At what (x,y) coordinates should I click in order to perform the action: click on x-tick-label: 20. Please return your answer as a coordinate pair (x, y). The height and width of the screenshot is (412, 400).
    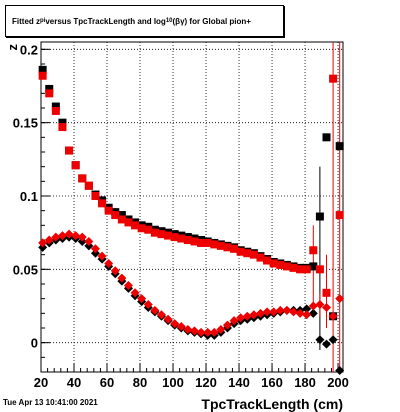
    Looking at the image, I should click on (41, 382).